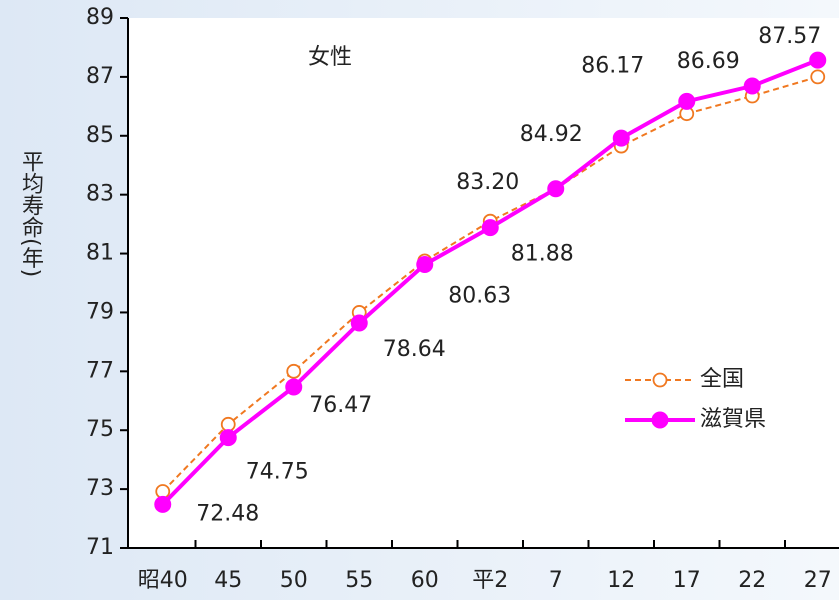  I want to click on x-tick-label: 60, so click(425, 580).